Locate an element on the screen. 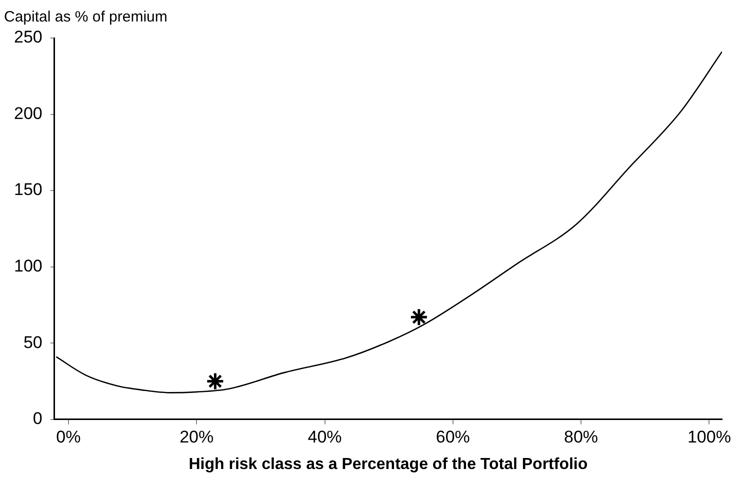  x-tick-label: 60% is located at coordinates (453, 436).